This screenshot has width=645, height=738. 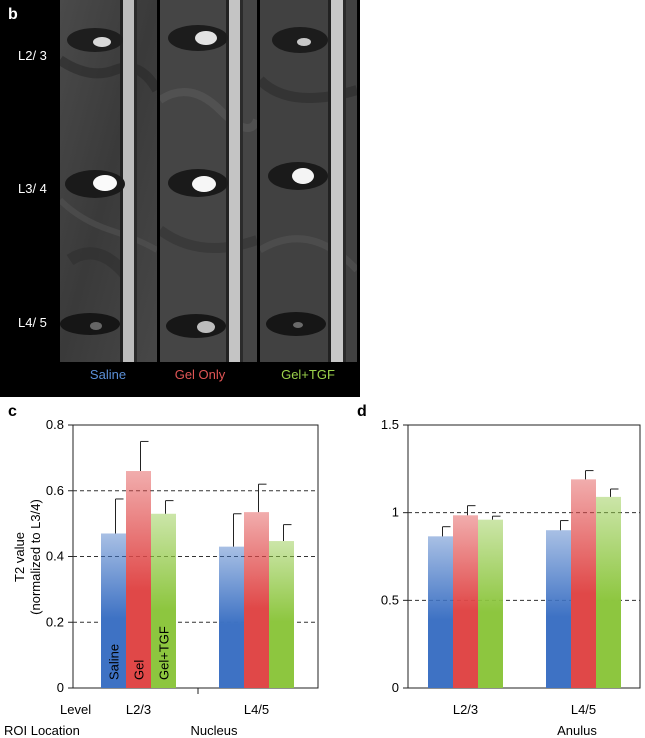 I want to click on bar-label: Gel+TGF, so click(x=164, y=653).